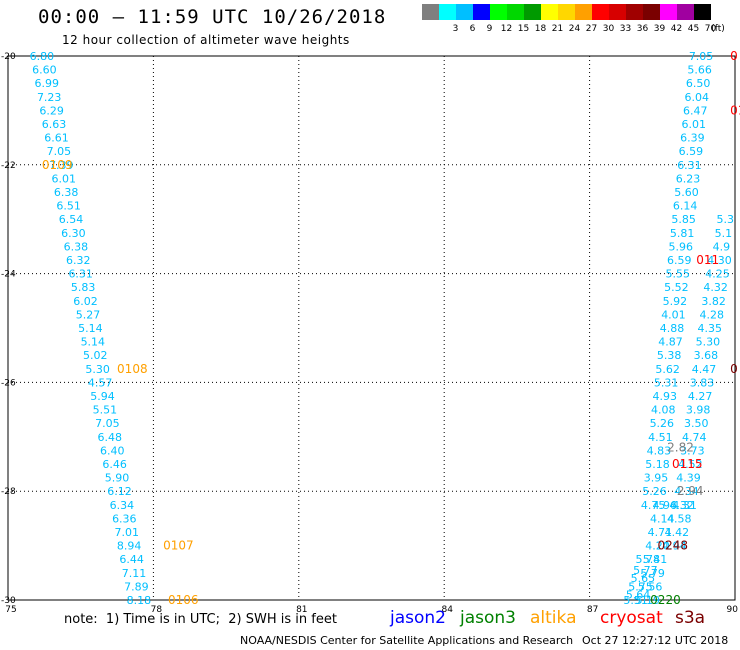 This screenshot has width=740, height=650. I want to click on pass-time-label: 011, so click(707, 260).